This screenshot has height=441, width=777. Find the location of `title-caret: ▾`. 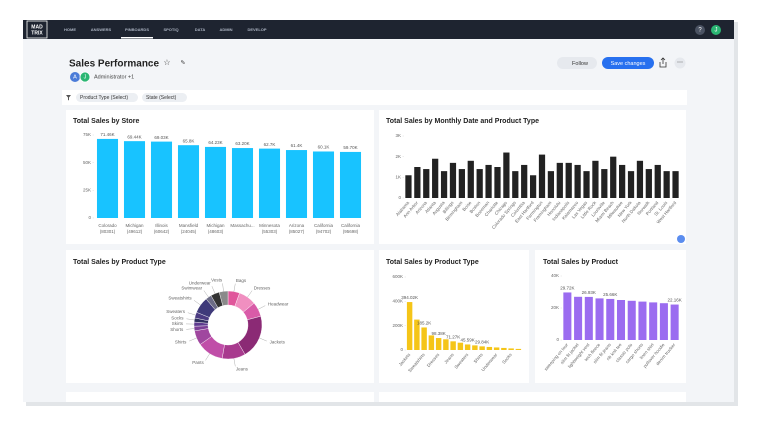

title-caret: ▾ is located at coordinates (151, 62).